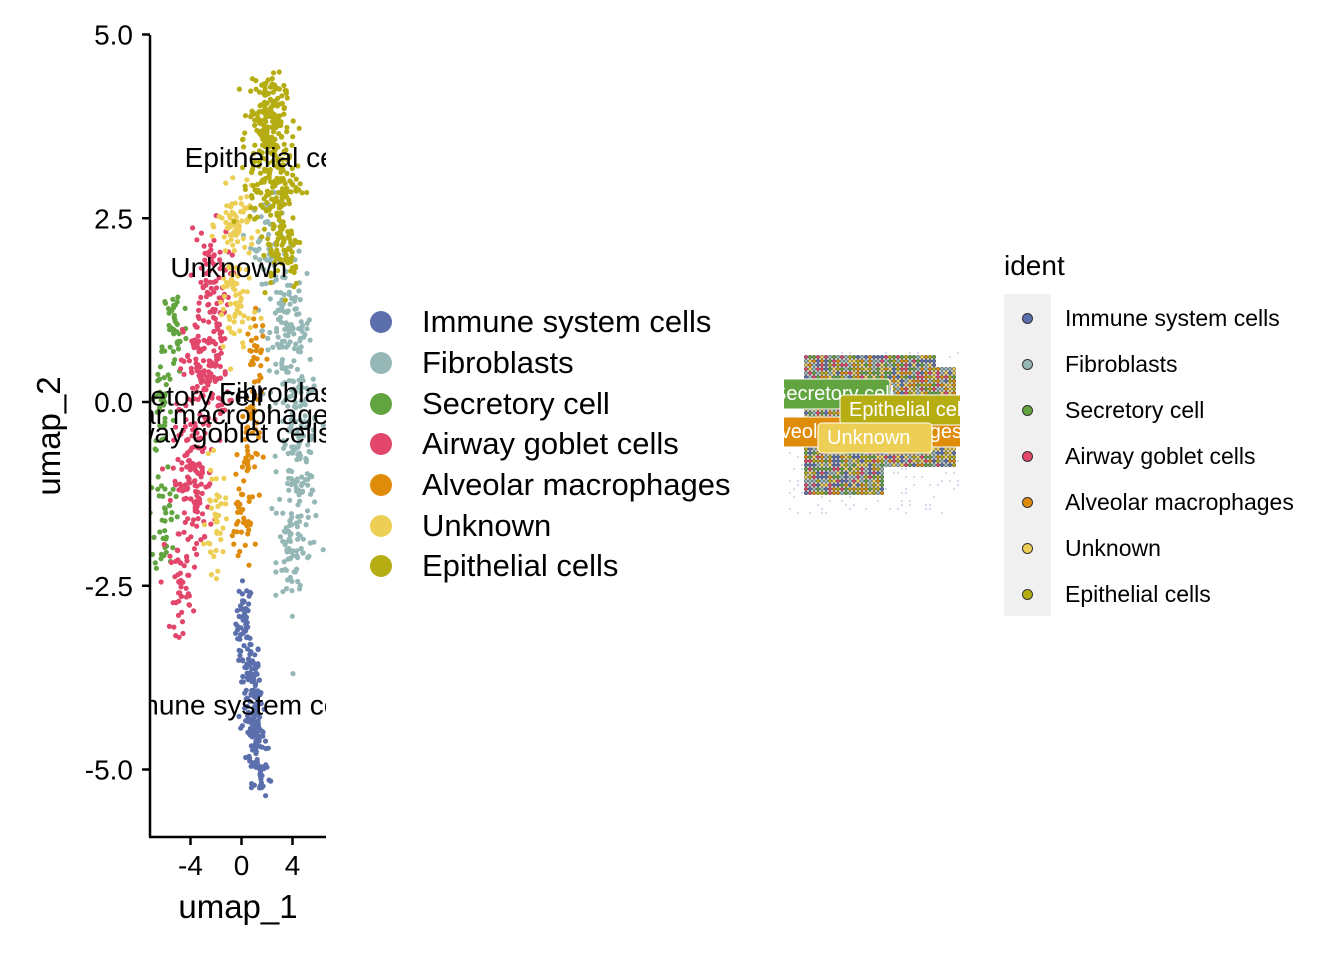 This screenshot has width=1344, height=960. What do you see at coordinates (232, 378) in the screenshot?
I see `series-unknown` at bounding box center [232, 378].